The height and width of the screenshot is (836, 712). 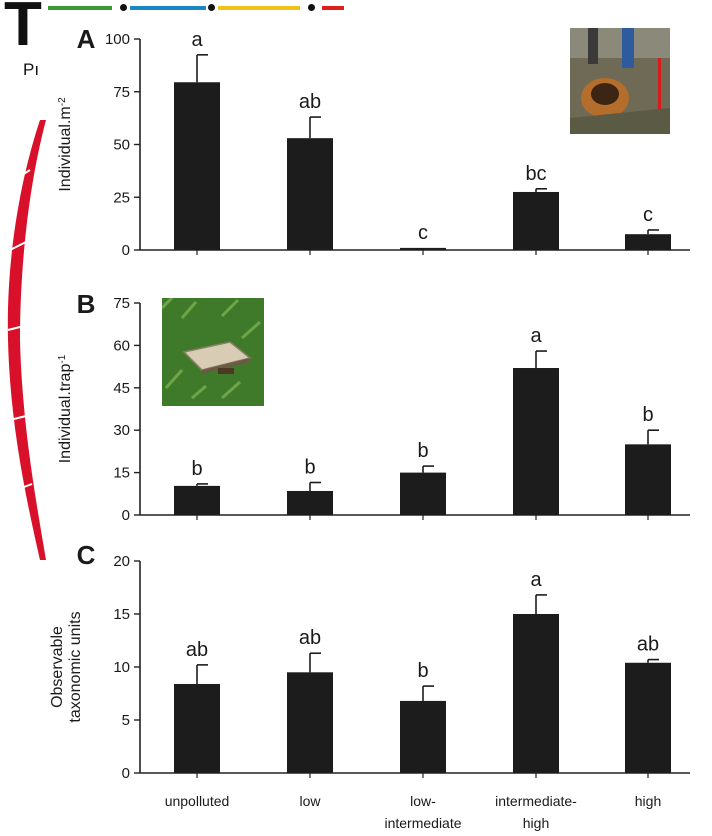 What do you see at coordinates (66, 408) in the screenshot?
I see `y-axis-label: Individual.trap-1` at bounding box center [66, 408].